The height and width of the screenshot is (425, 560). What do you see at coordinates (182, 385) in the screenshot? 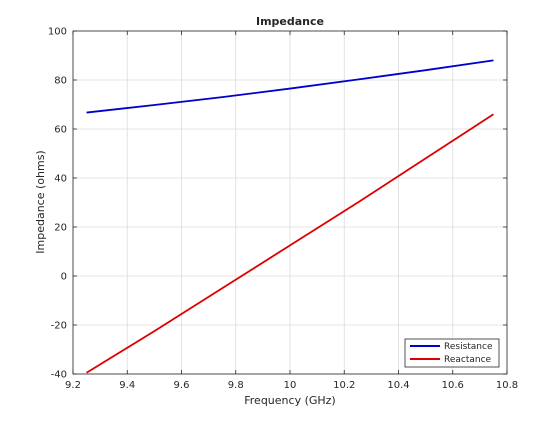
I see `x-tick-label: 9.6` at bounding box center [182, 385].